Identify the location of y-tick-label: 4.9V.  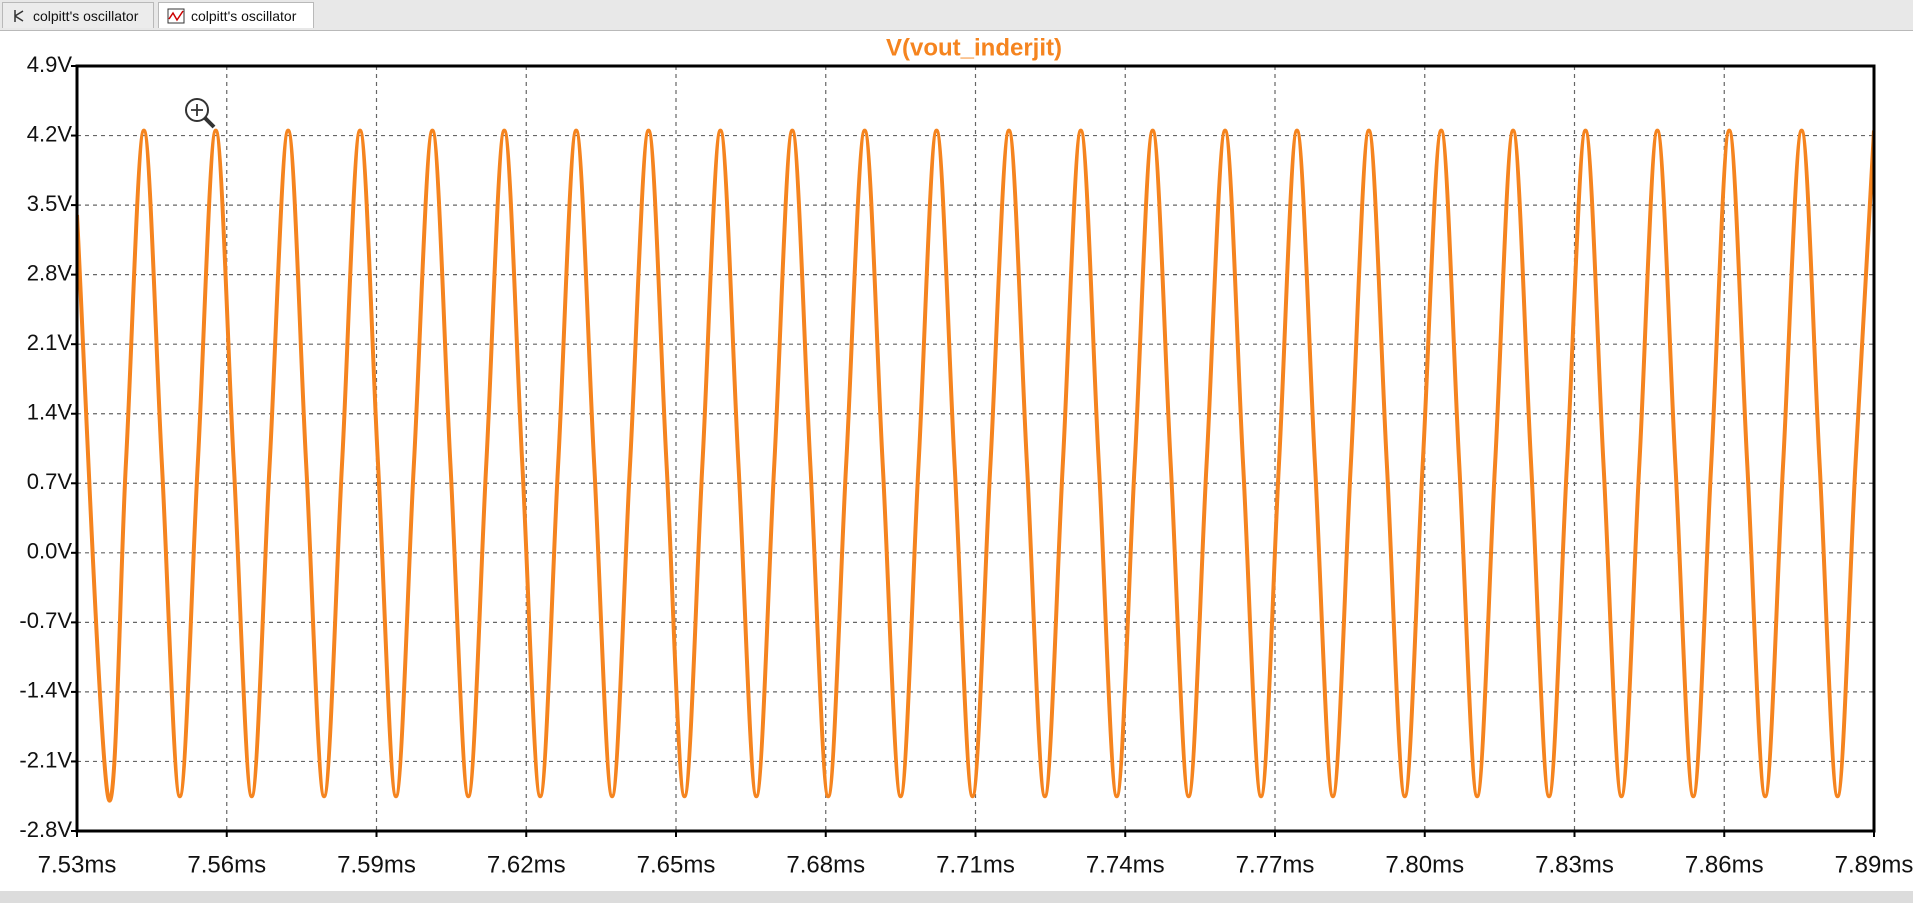
(50, 64).